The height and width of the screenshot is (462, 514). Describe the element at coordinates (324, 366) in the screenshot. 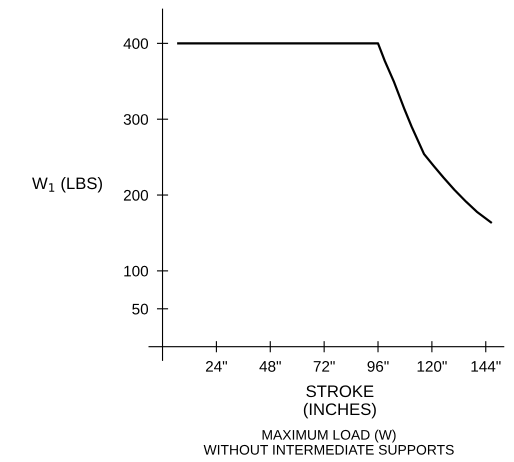

I see `x-tick-label: 72"` at that location.